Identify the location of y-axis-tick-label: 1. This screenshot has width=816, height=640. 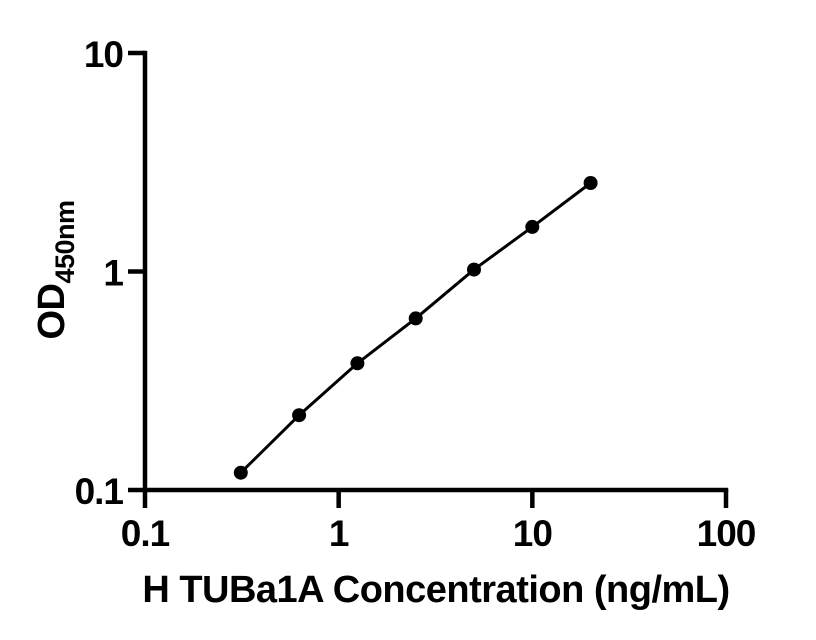
(113, 273).